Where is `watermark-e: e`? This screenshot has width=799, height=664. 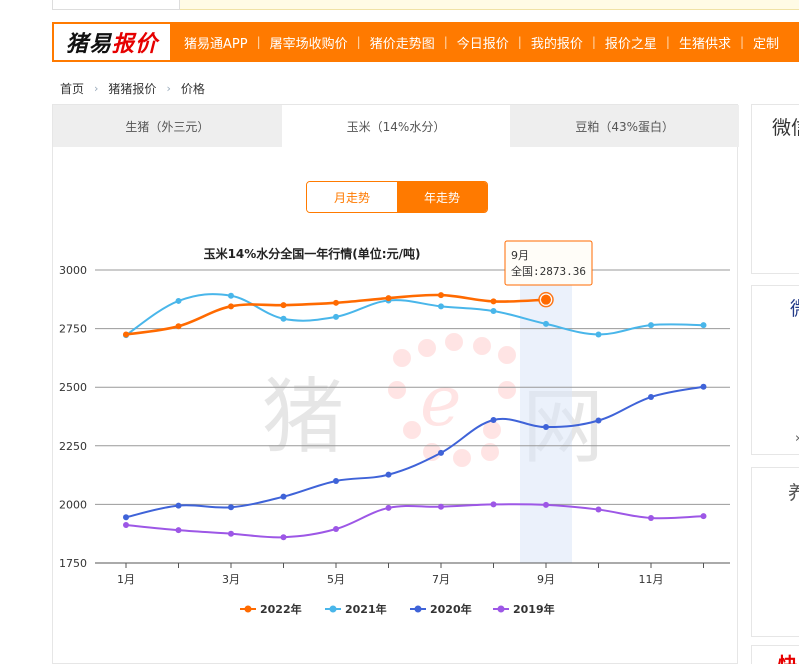 watermark-e: e is located at coordinates (440, 401).